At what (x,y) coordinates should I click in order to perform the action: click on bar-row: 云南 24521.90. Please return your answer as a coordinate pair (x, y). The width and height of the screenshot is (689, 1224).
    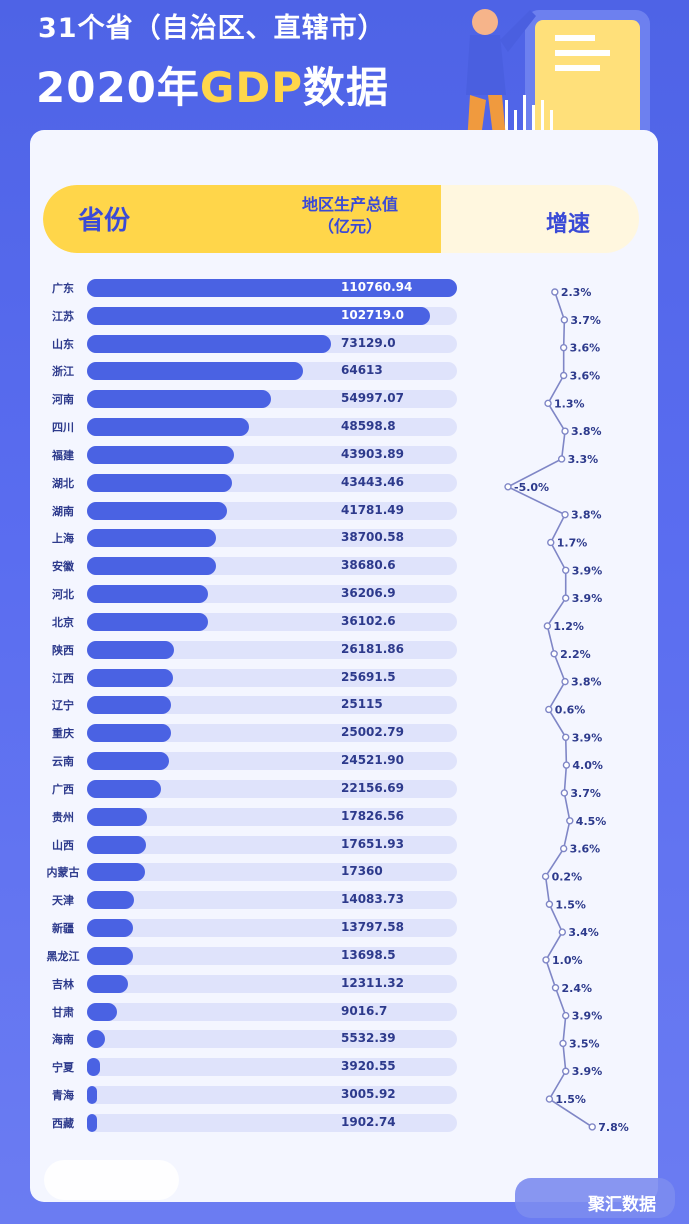
    Looking at the image, I should click on (344, 761).